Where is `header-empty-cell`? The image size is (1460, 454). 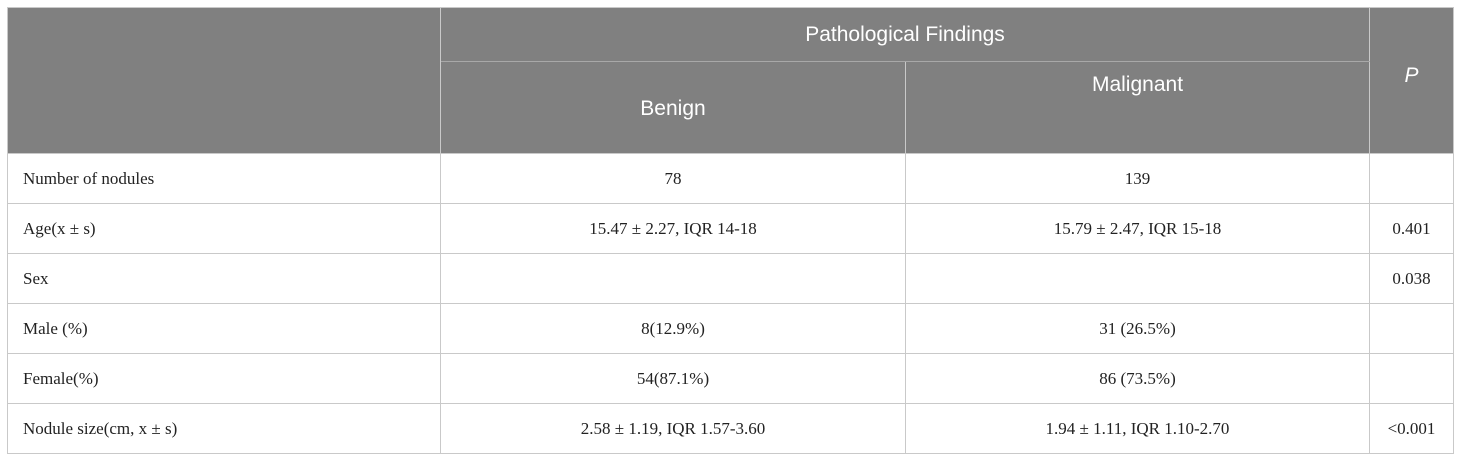
header-empty-cell is located at coordinates (224, 80).